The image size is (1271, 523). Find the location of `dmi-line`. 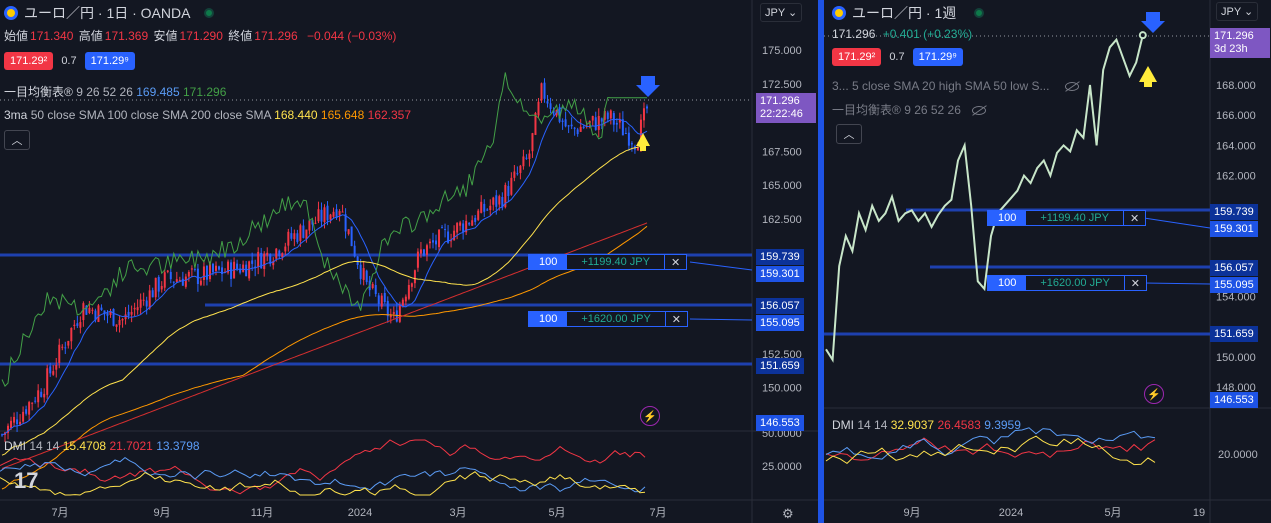

dmi-line is located at coordinates (323, 467).